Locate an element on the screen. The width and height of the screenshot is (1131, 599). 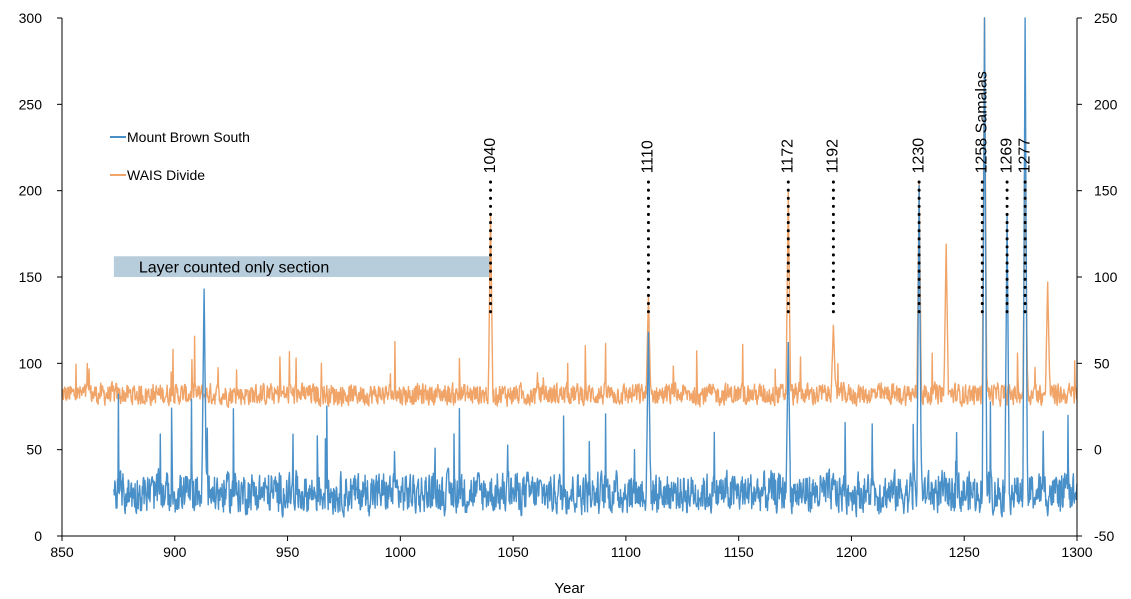
y-right-tick-label: 0 is located at coordinates (1098, 450).